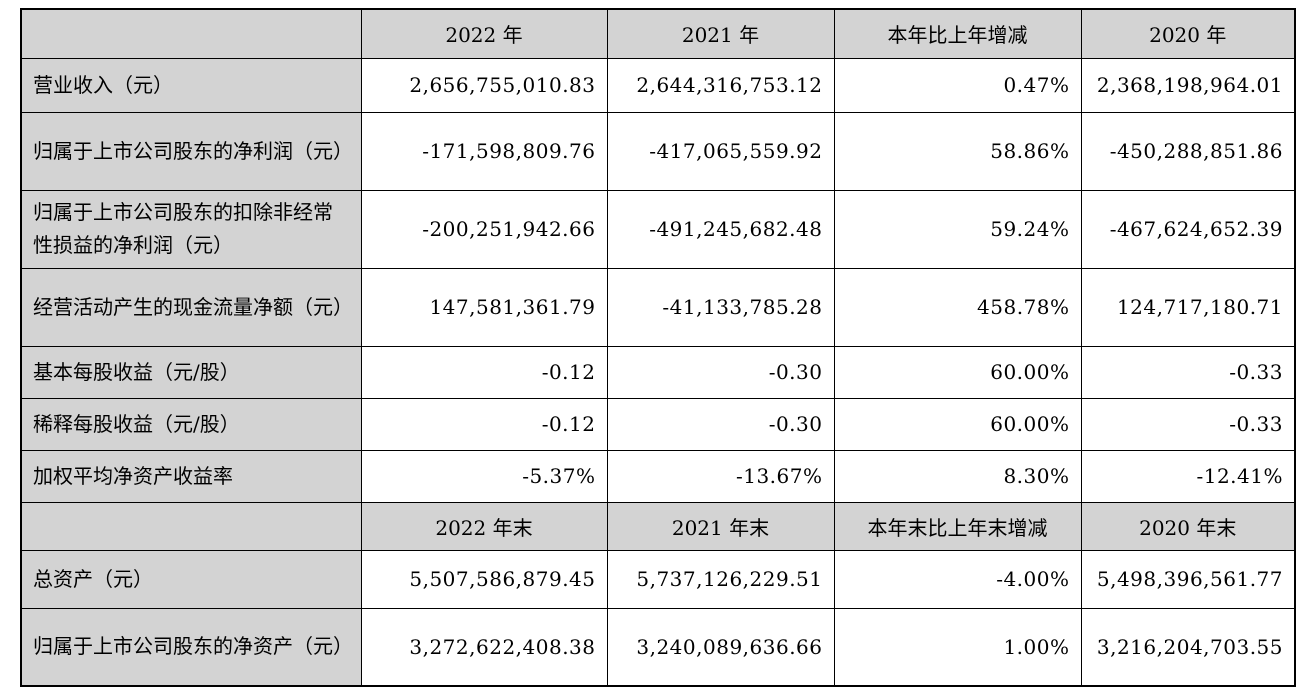 Image resolution: width=1312 pixels, height=696 pixels. Describe the element at coordinates (957, 307) in the screenshot. I see `value-cell: 458.78%` at that location.